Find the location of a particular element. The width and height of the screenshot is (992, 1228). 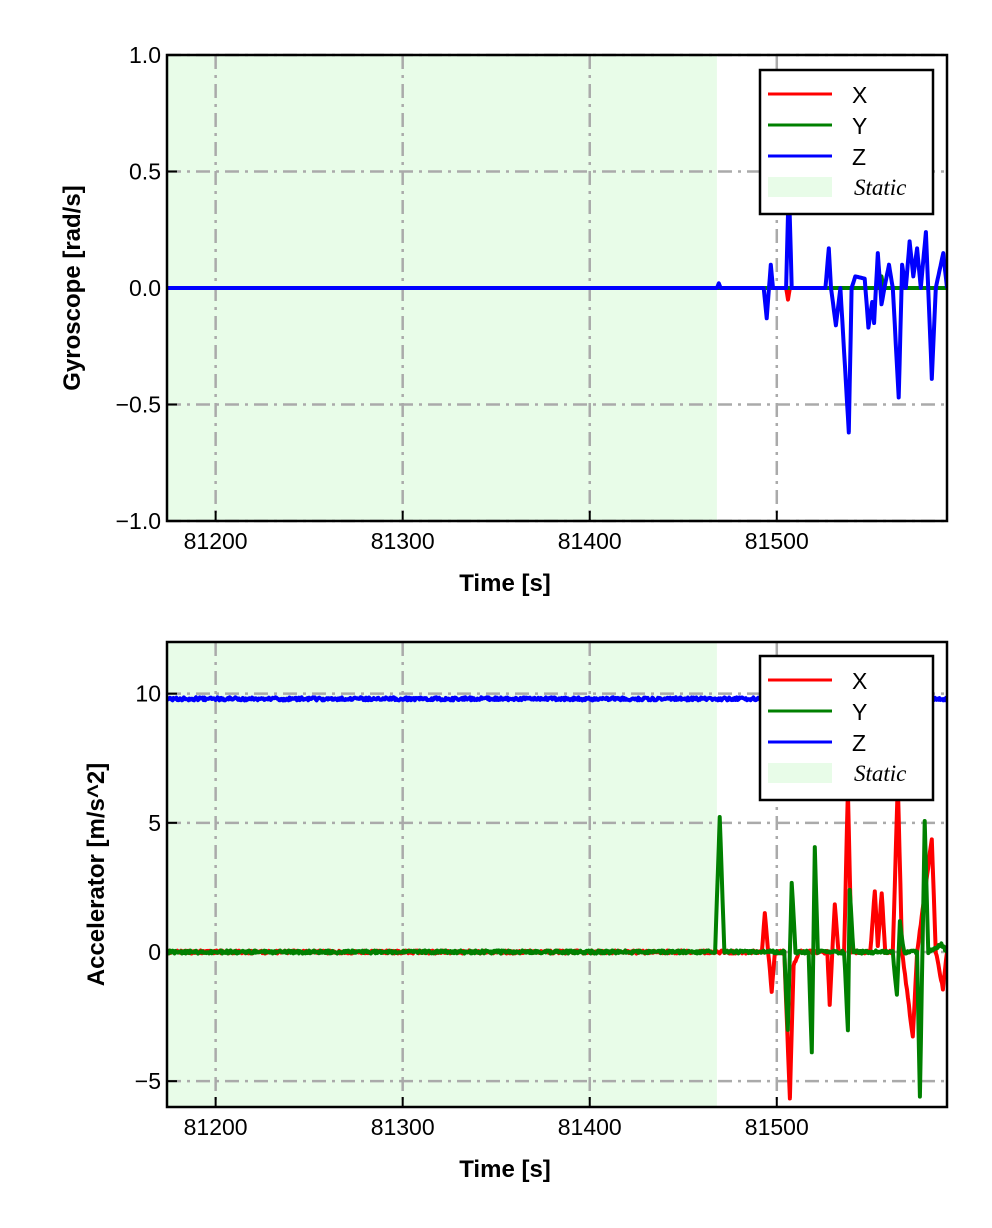

y-tick-label: 0.5 is located at coordinates (145, 172).